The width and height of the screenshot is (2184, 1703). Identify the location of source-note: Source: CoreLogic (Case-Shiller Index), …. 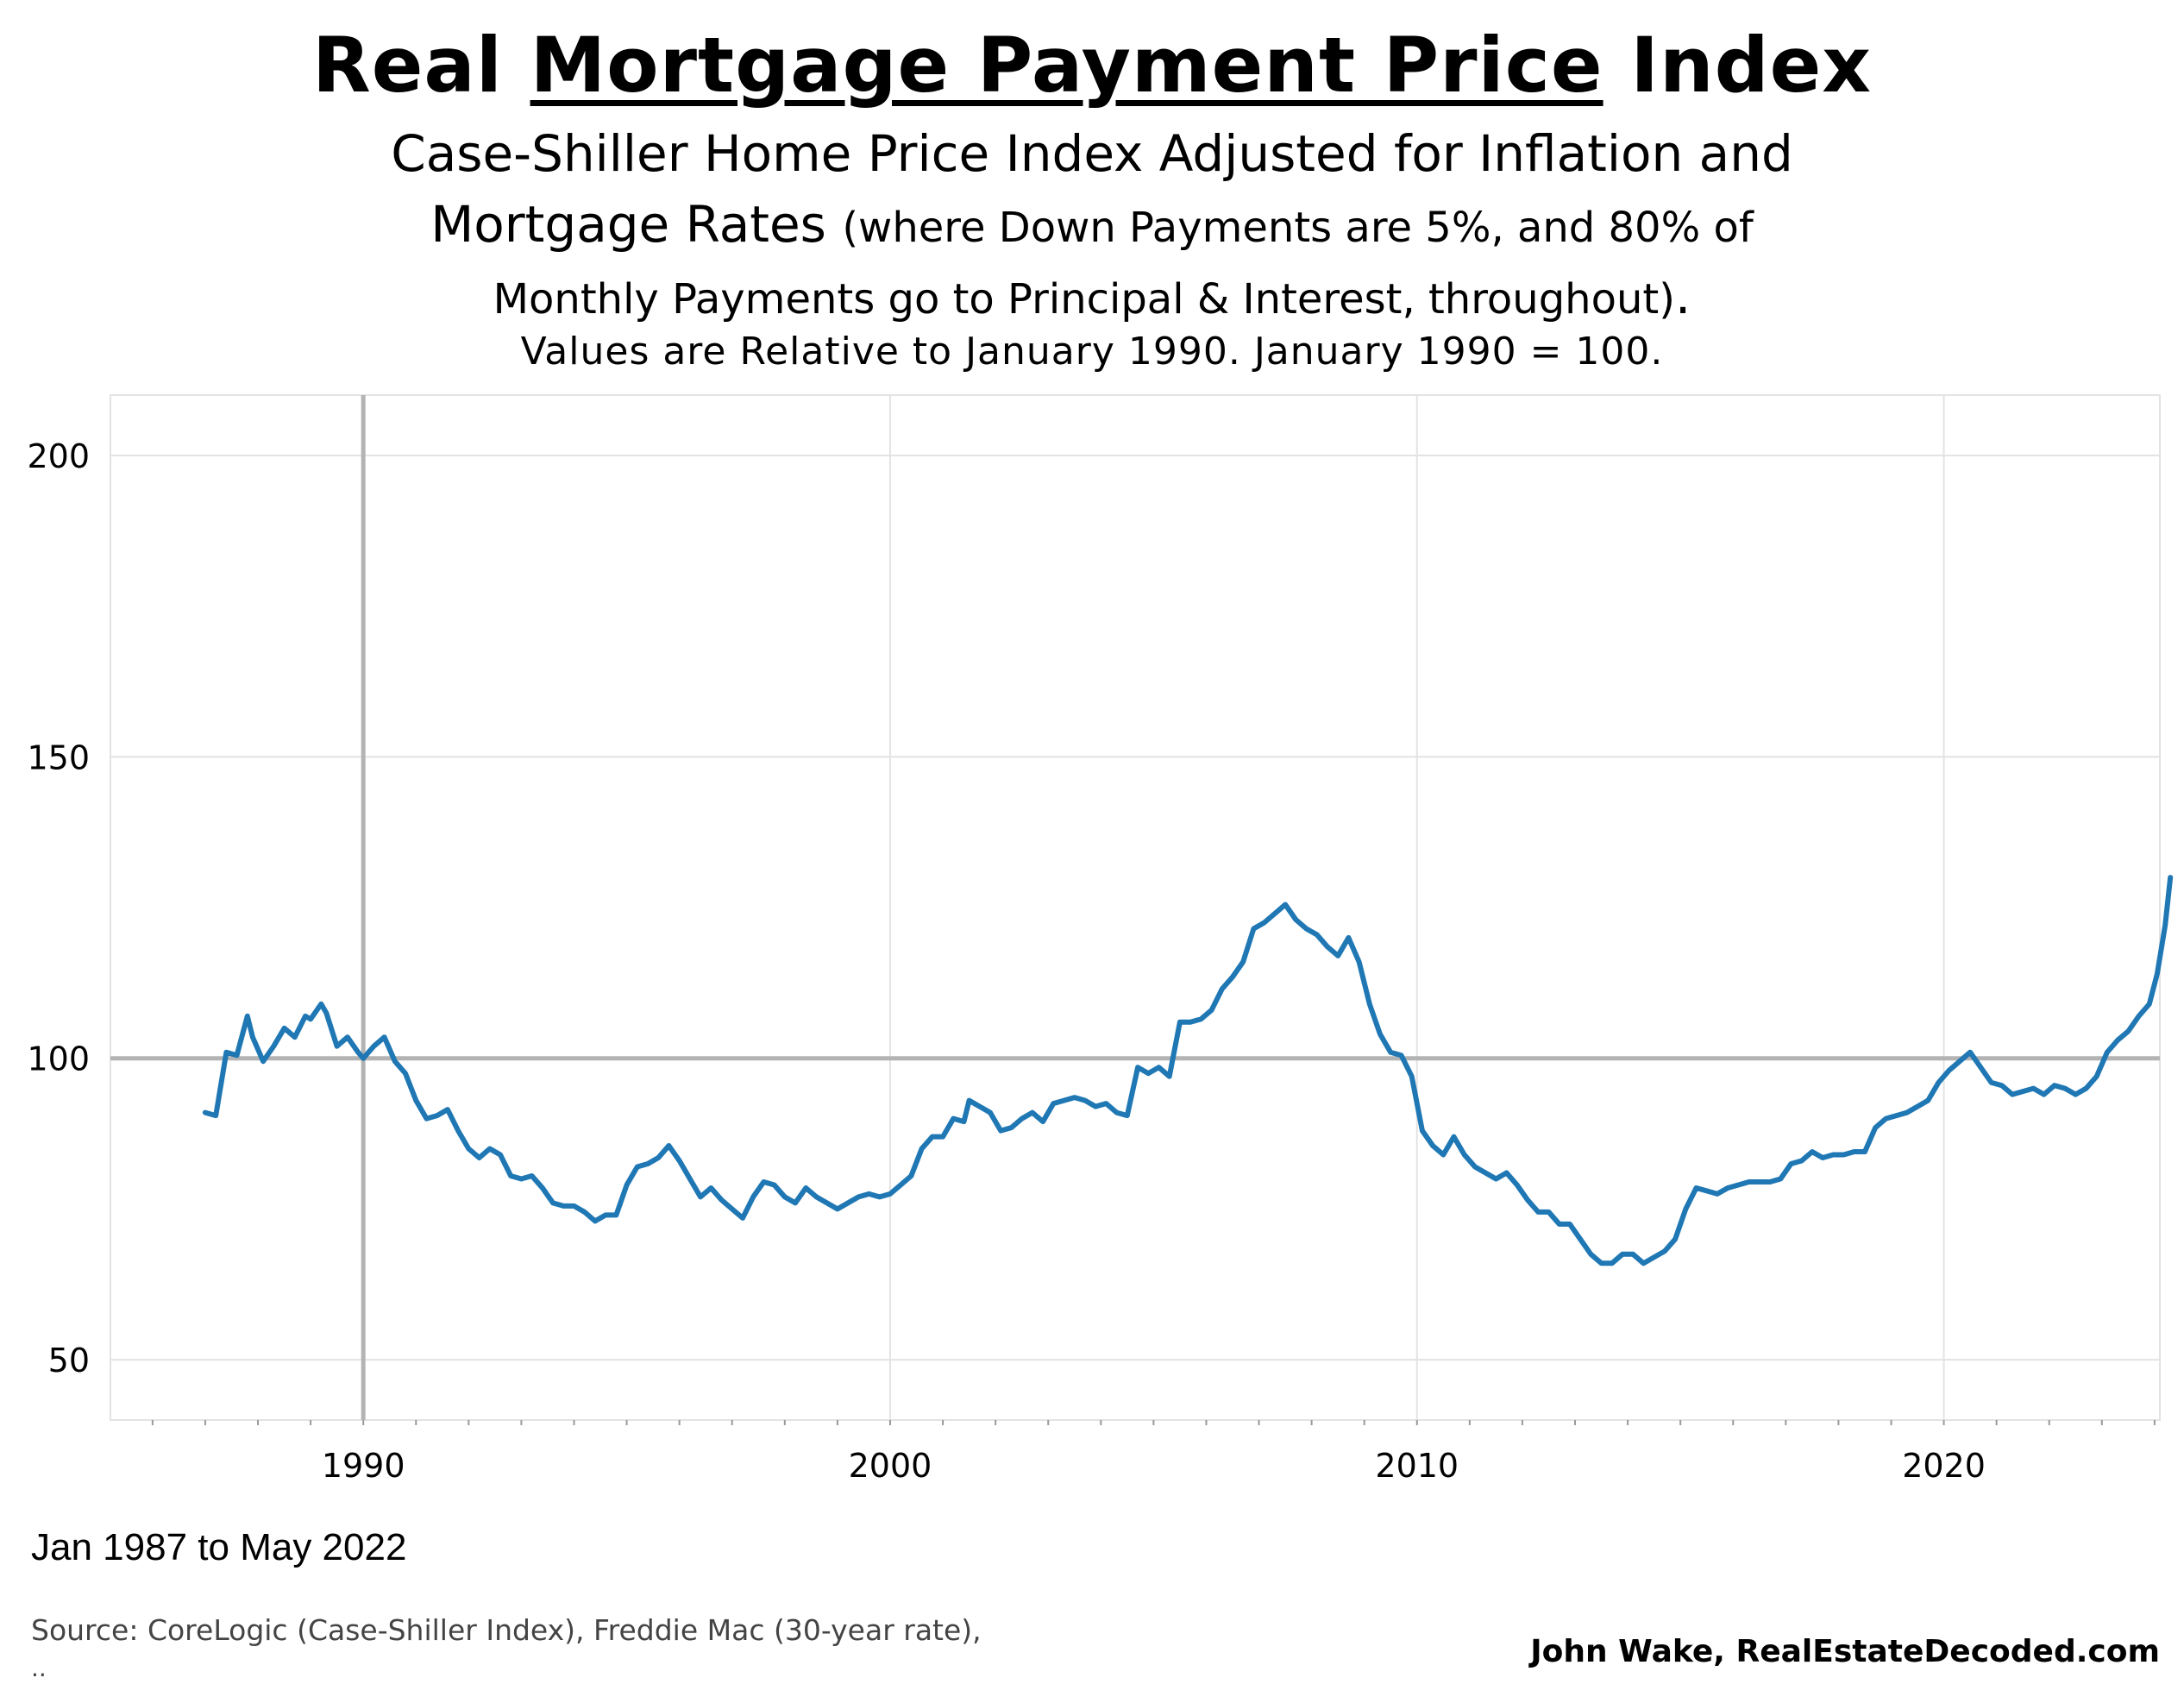
(507, 1630).